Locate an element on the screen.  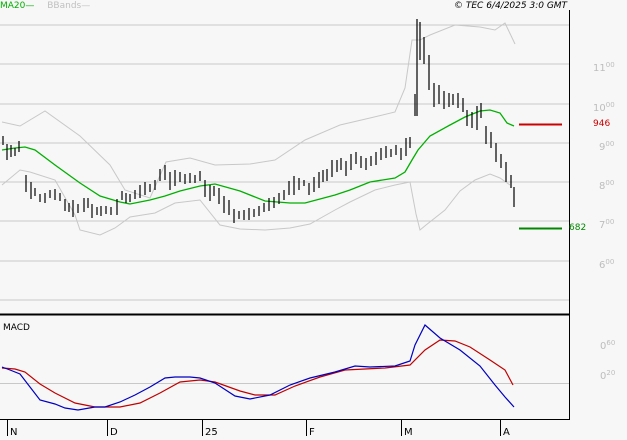
x-label-apr: A is located at coordinates (506, 432).